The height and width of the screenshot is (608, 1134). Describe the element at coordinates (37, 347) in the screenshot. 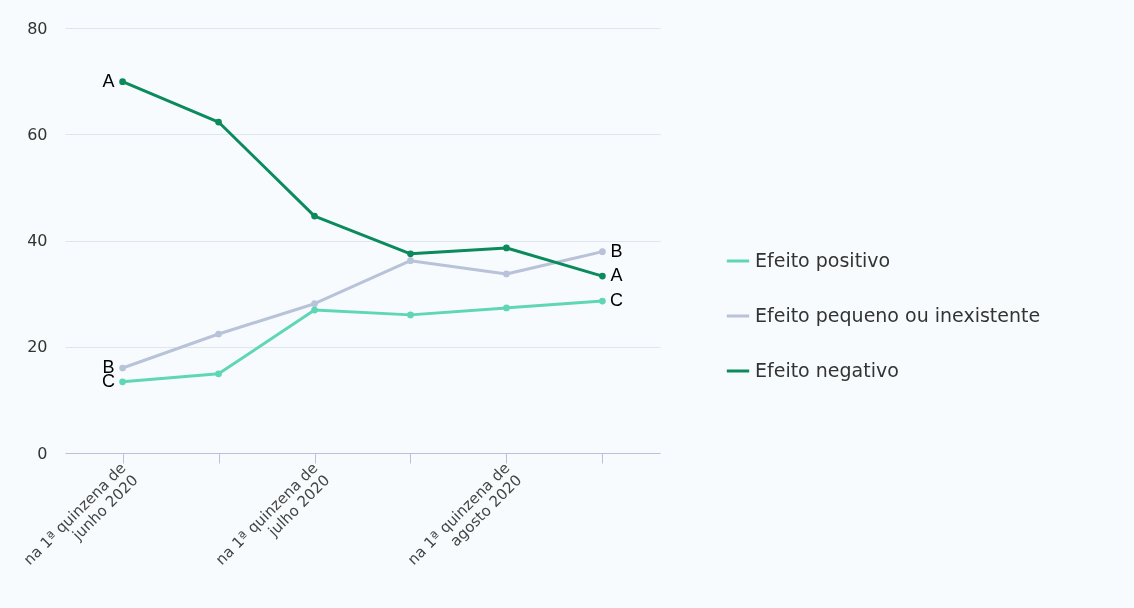

I see `y-tick-label: 20` at that location.